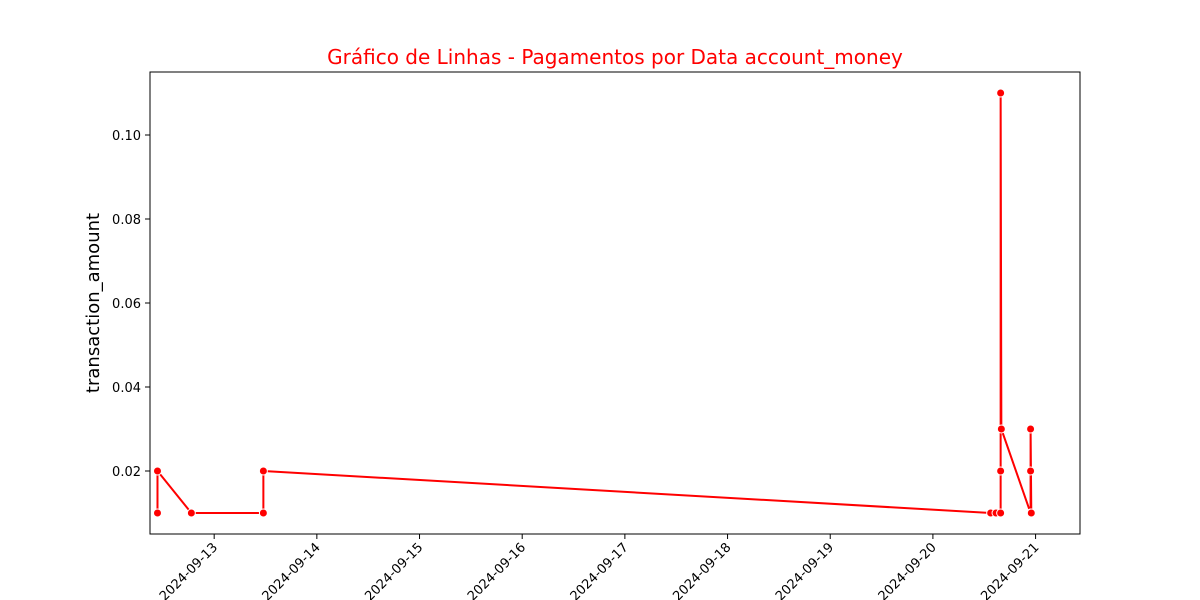 The height and width of the screenshot is (600, 1200). What do you see at coordinates (805, 570) in the screenshot?
I see `x-tick-label: 2024-09-19` at bounding box center [805, 570].